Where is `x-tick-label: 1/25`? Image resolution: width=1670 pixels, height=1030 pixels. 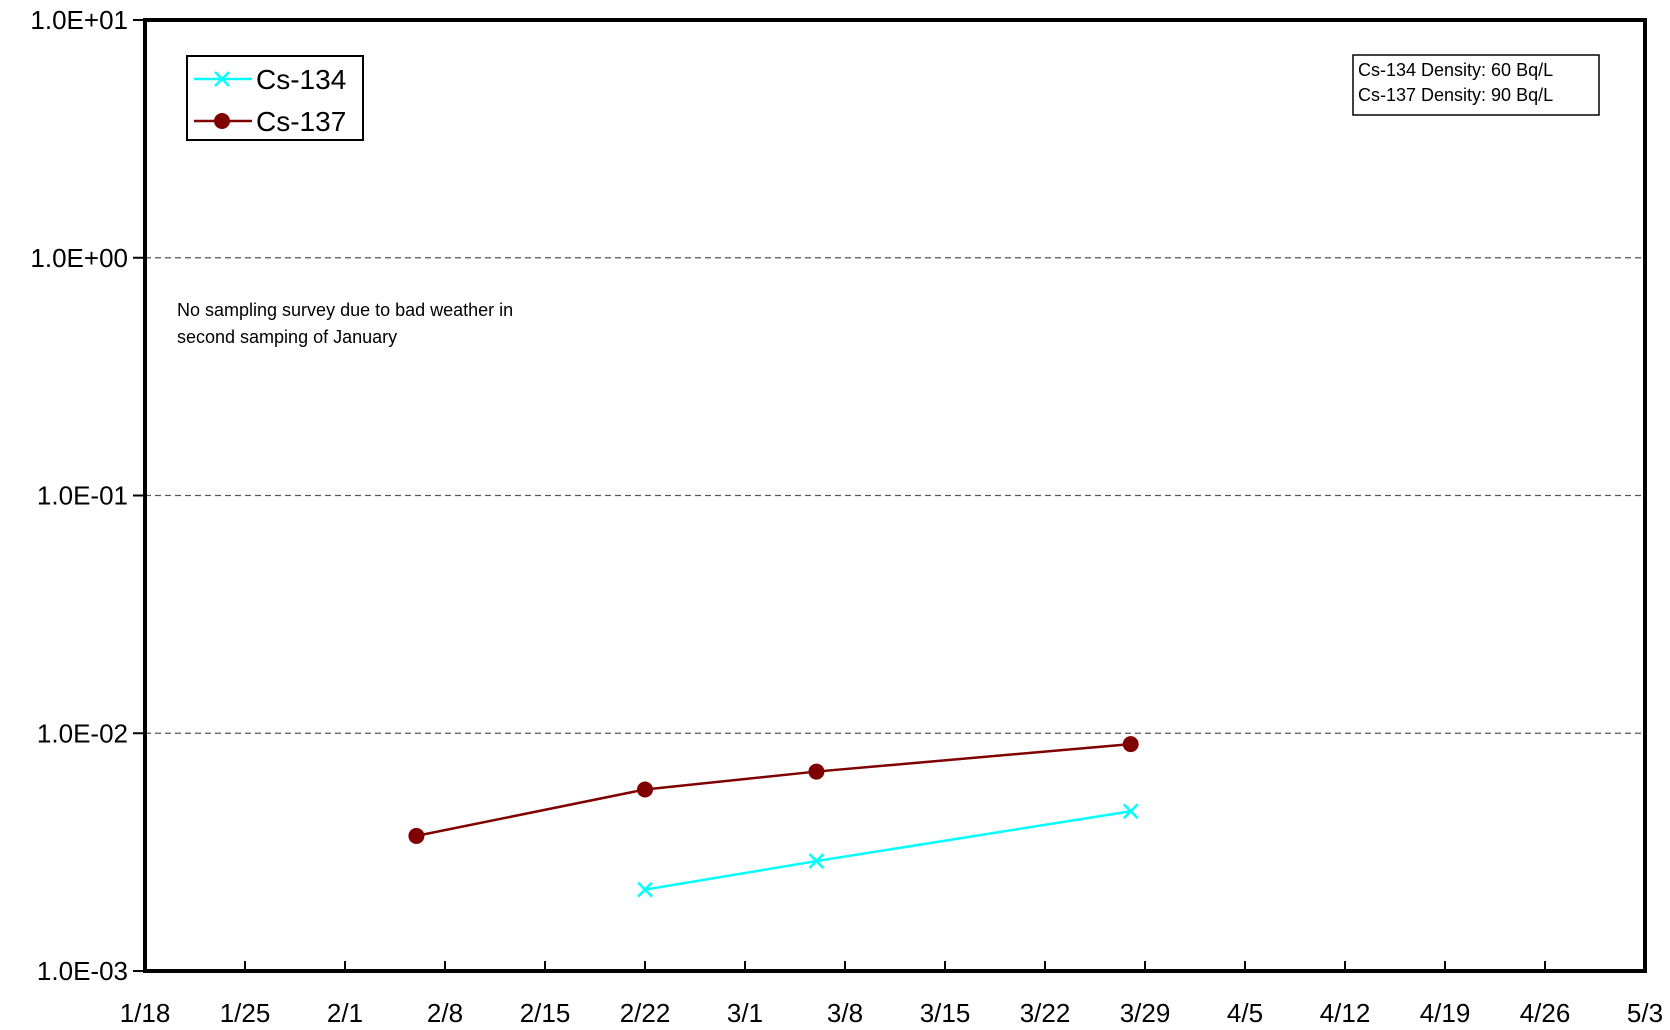 x-tick-label: 1/25 is located at coordinates (245, 1013).